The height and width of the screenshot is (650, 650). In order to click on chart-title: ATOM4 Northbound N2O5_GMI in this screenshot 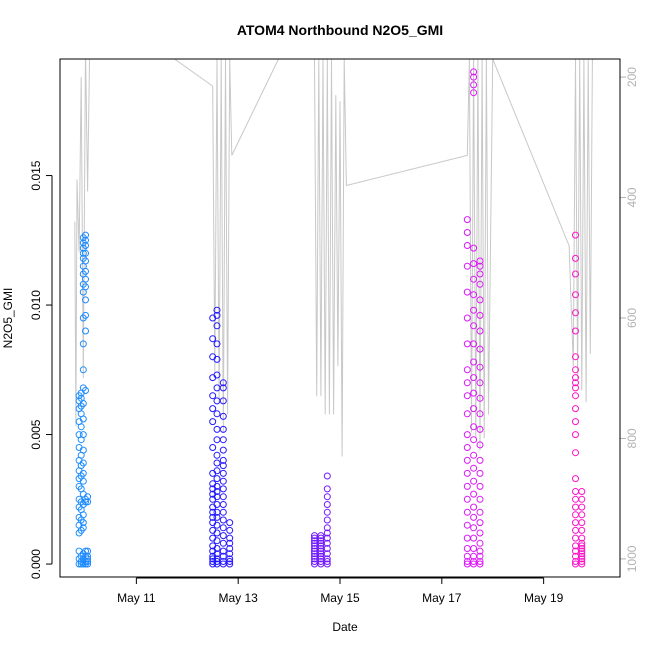, I will do `click(340, 30)`.